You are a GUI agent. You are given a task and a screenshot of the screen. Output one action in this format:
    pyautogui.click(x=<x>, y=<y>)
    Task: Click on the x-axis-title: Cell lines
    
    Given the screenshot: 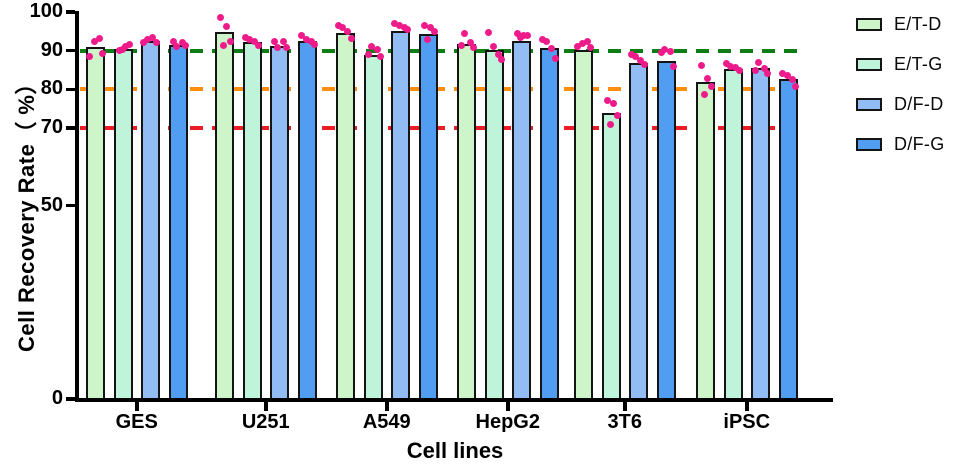 What is the action you would take?
    pyautogui.click(x=455, y=450)
    